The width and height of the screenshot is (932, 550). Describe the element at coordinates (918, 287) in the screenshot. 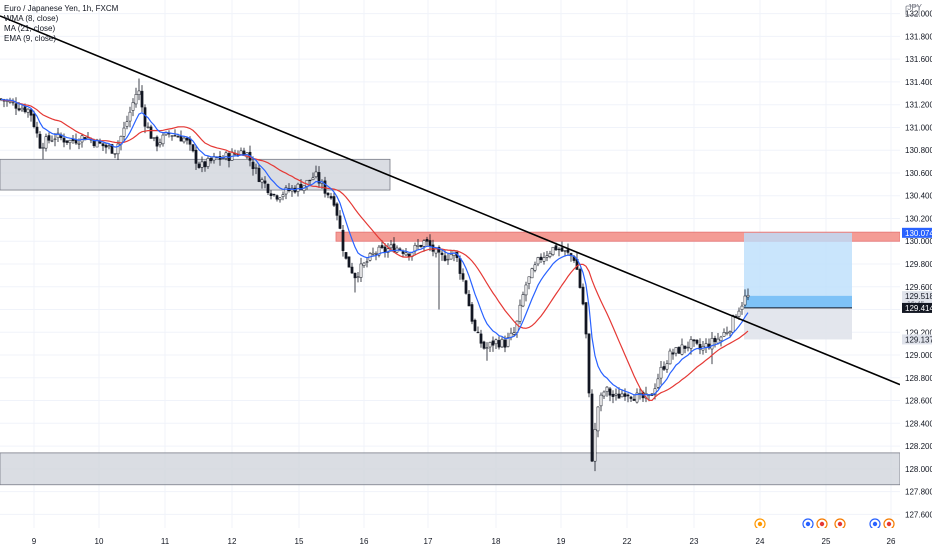

I see `price-tick-label: 129.600` at that location.